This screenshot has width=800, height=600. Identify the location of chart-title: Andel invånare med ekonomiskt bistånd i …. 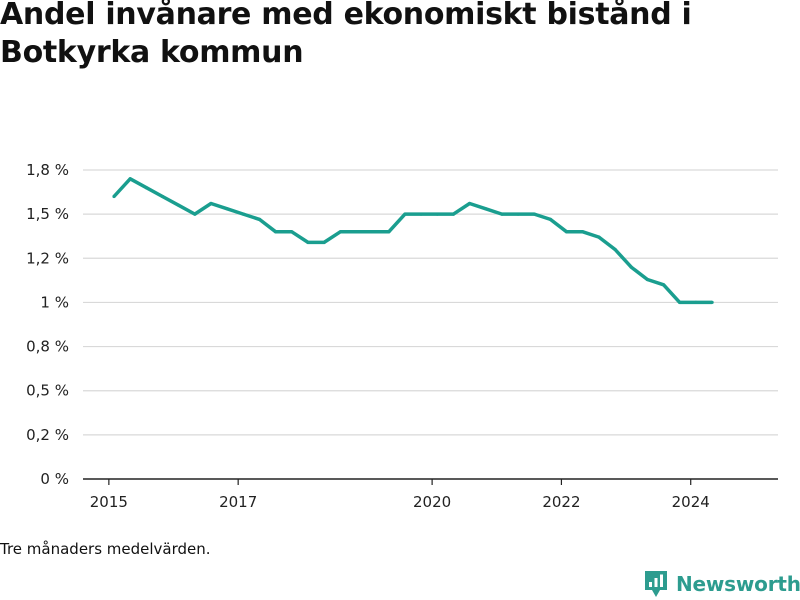
(346, 35).